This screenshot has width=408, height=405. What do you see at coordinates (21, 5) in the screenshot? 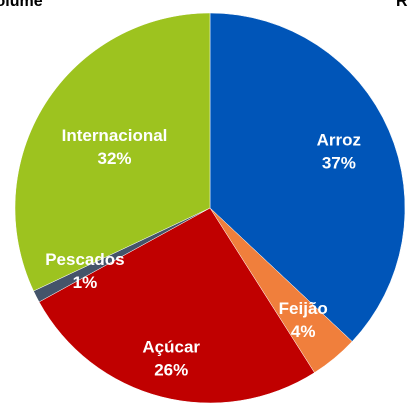
I see `chart-title: Volume` at bounding box center [21, 5].